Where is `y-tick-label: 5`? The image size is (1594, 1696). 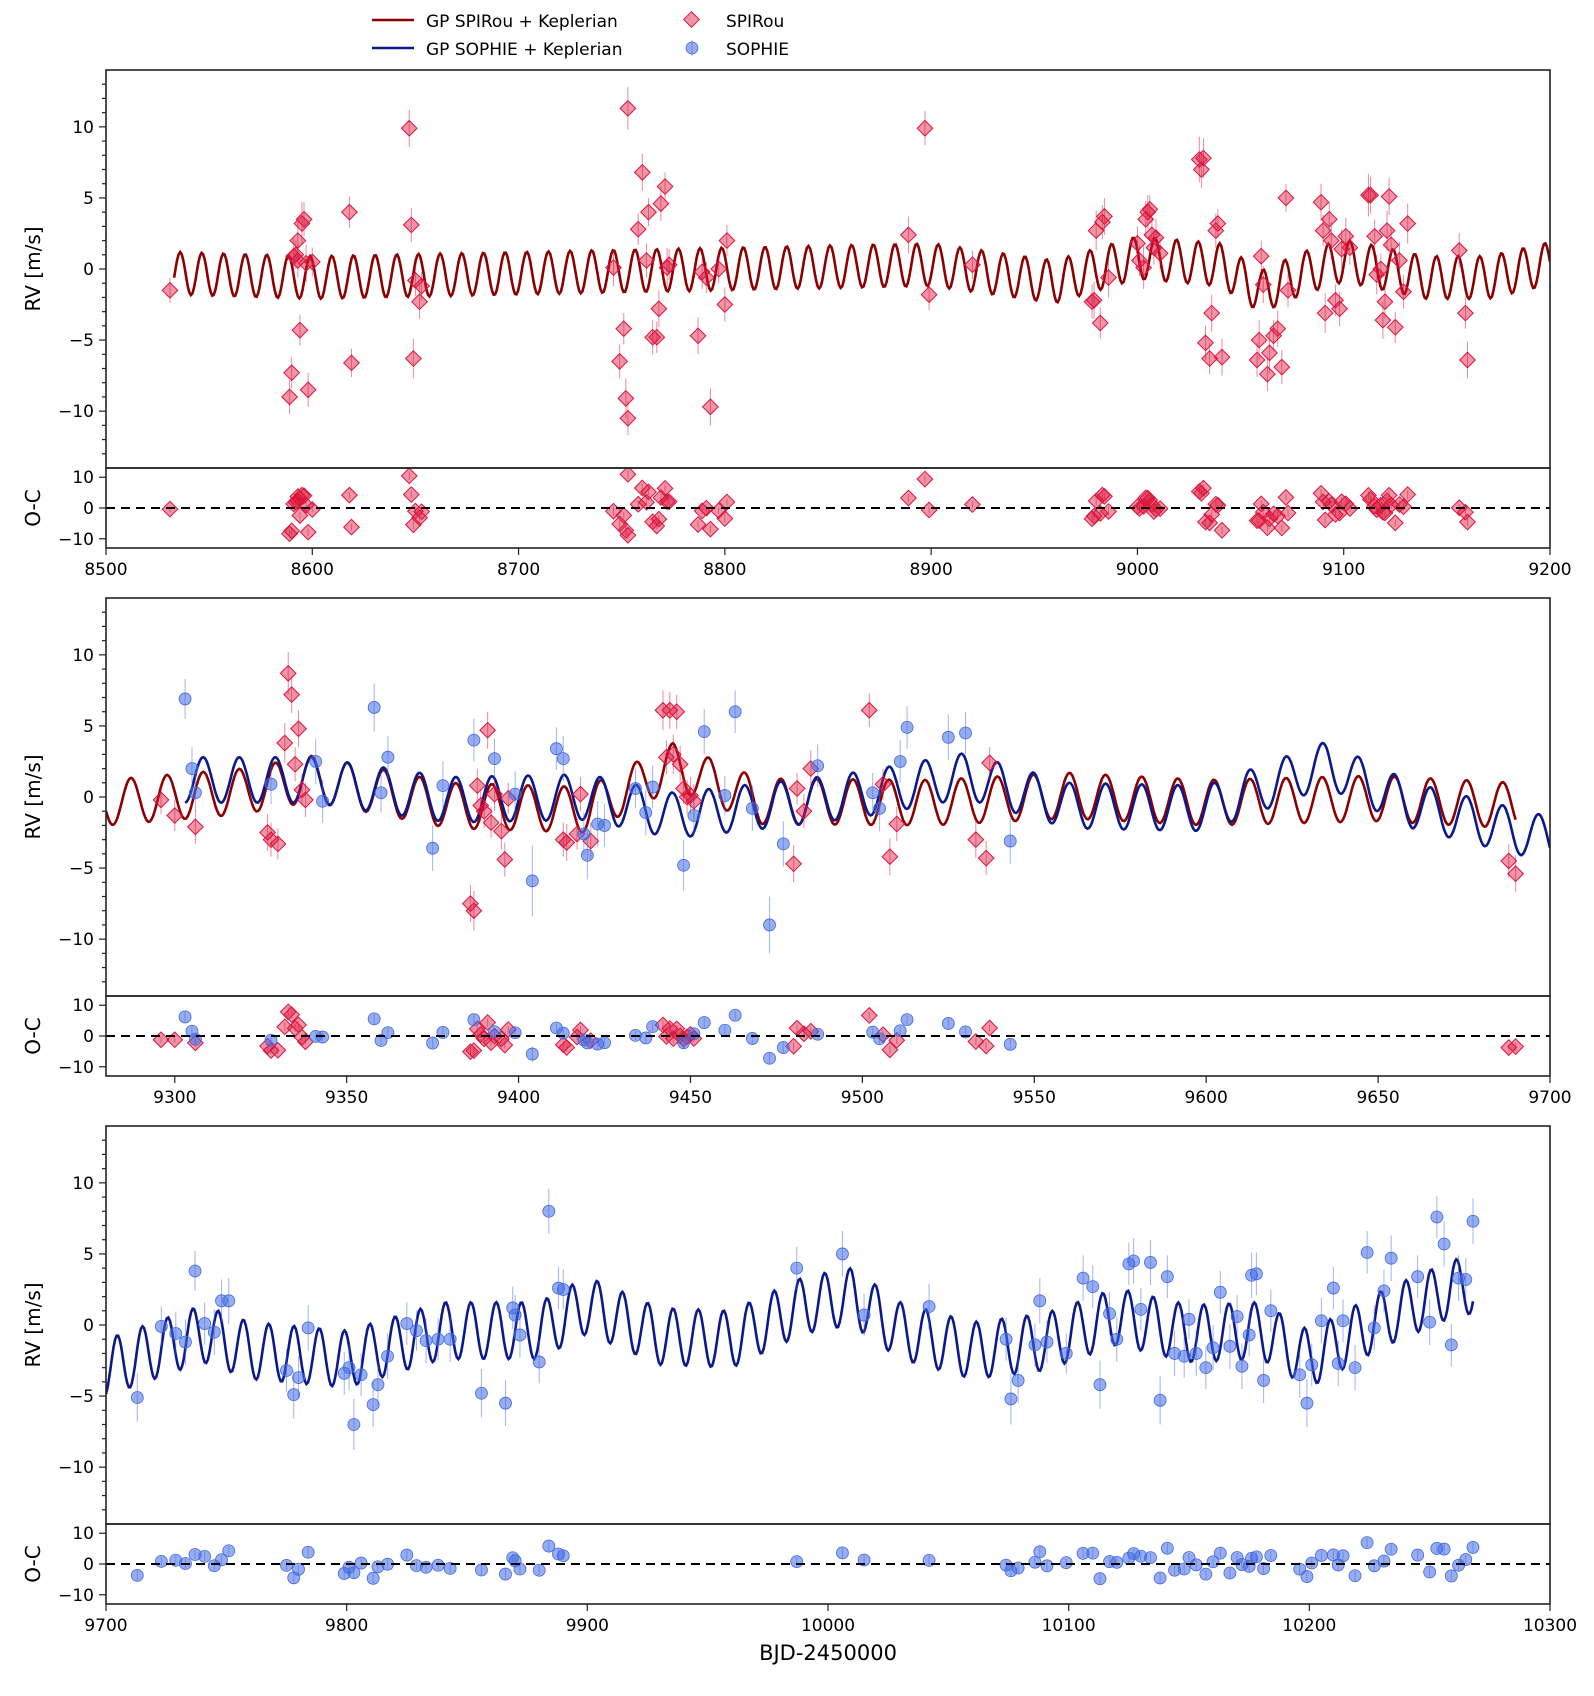
y-tick-label: 5 is located at coordinates (88, 727).